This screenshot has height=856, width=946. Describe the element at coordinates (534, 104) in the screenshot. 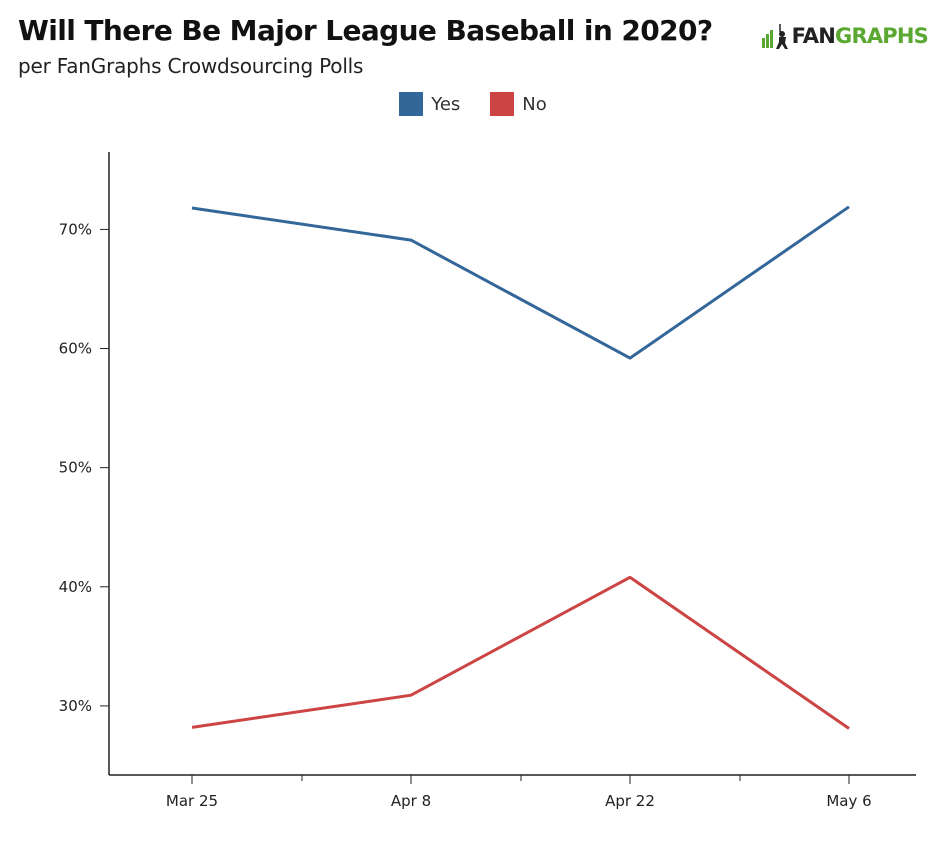

I see `legend-label-no: No` at that location.